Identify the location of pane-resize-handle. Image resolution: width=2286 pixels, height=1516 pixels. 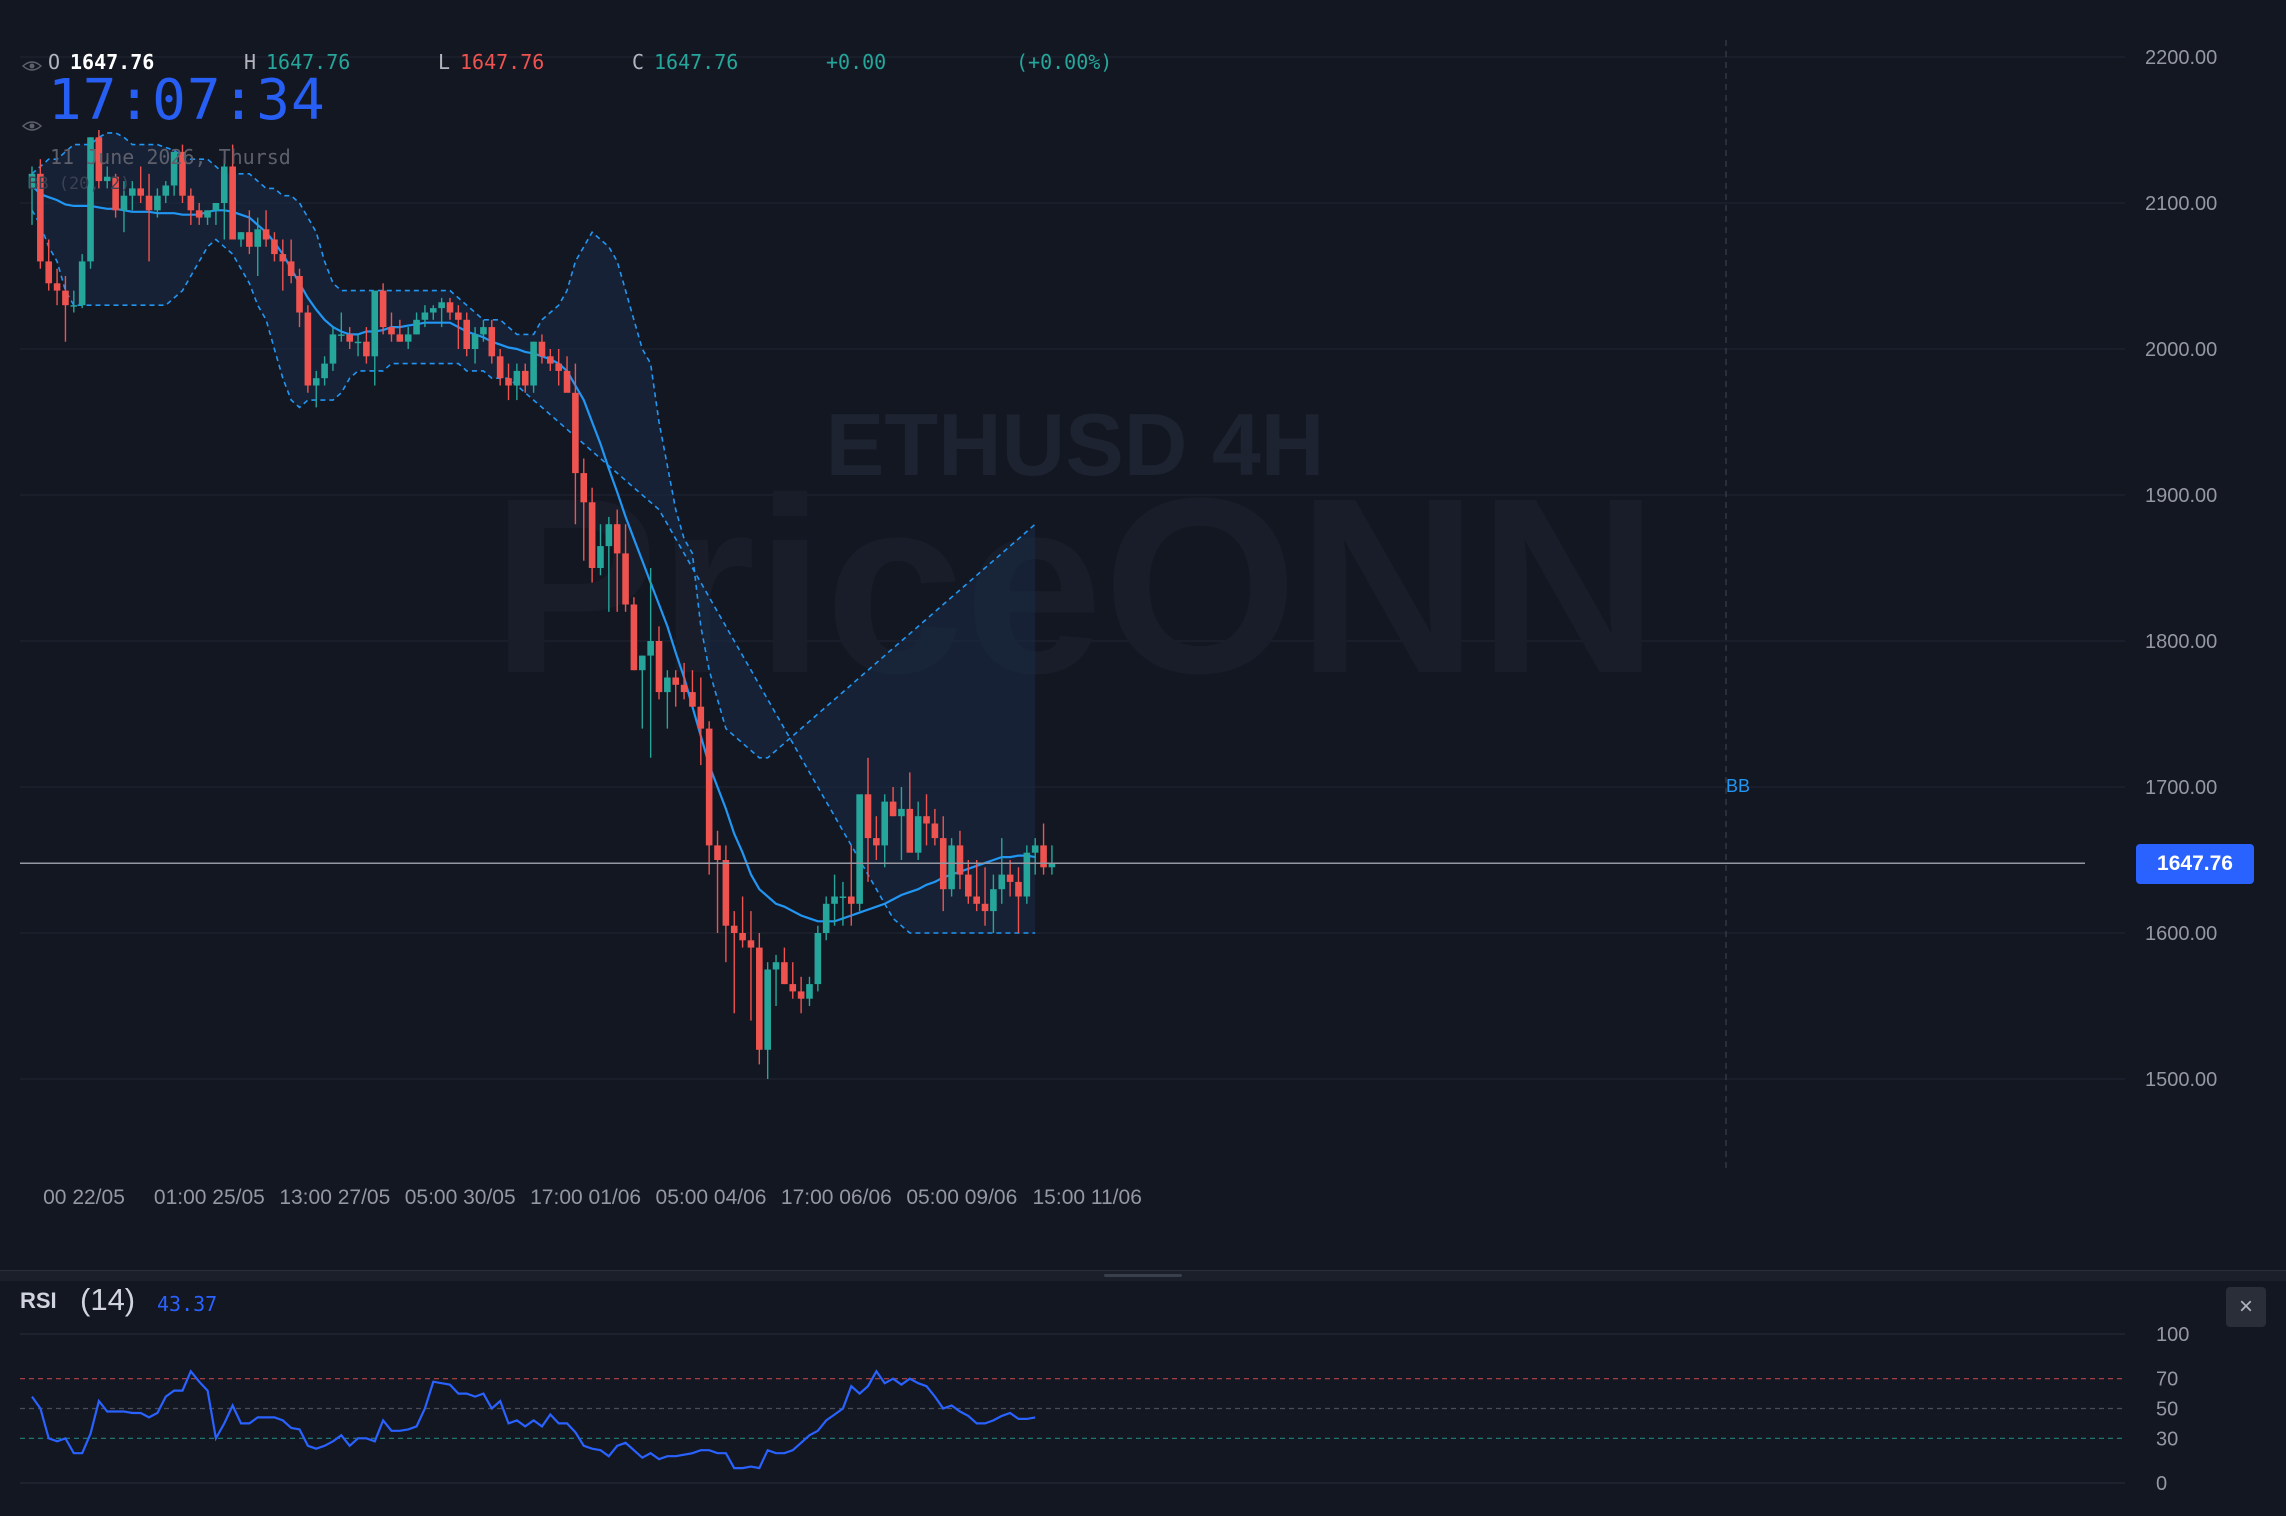
(1143, 1275).